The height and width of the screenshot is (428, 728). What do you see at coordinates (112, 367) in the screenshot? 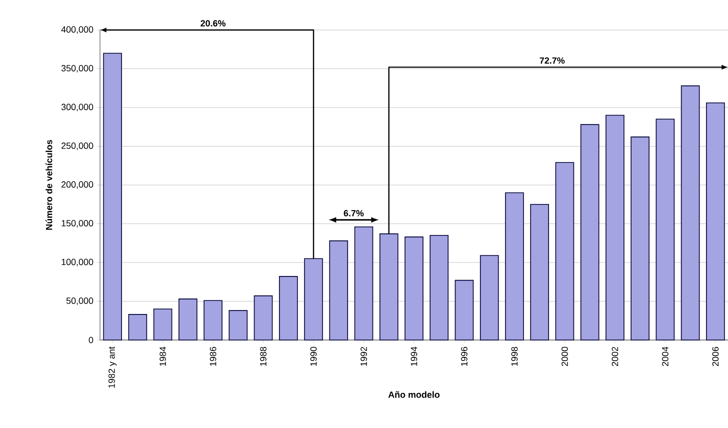
I see `x-tick-label: 1982 y ant` at bounding box center [112, 367].